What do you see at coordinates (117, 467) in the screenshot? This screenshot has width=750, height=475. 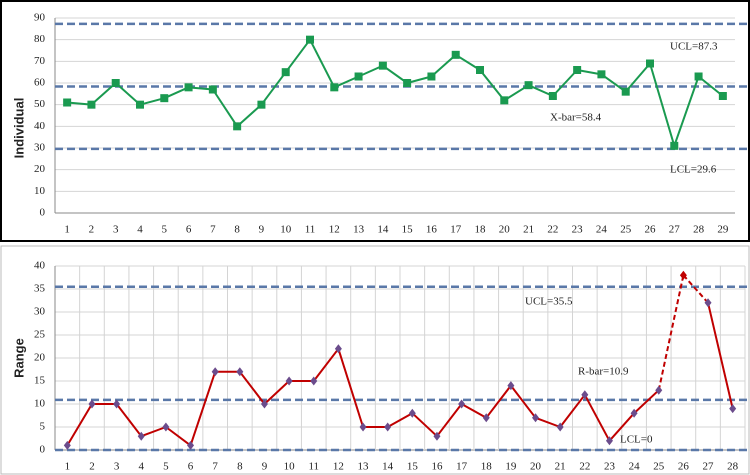 I see `x-tick-label: 3` at bounding box center [117, 467].